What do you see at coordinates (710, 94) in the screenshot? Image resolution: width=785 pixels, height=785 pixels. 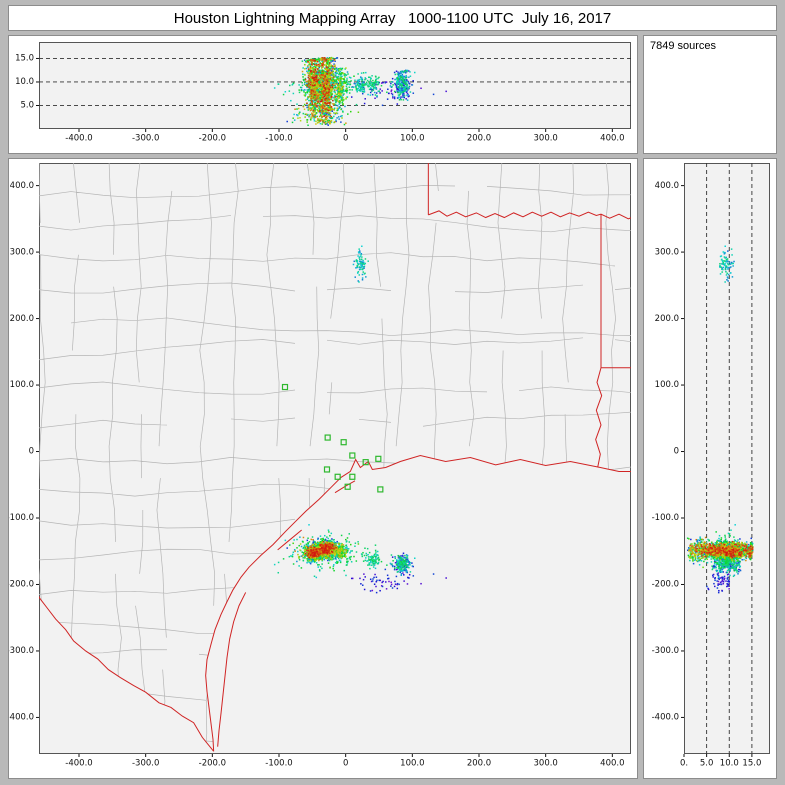 I see `sources-panel: 7849 sources` at bounding box center [710, 94].